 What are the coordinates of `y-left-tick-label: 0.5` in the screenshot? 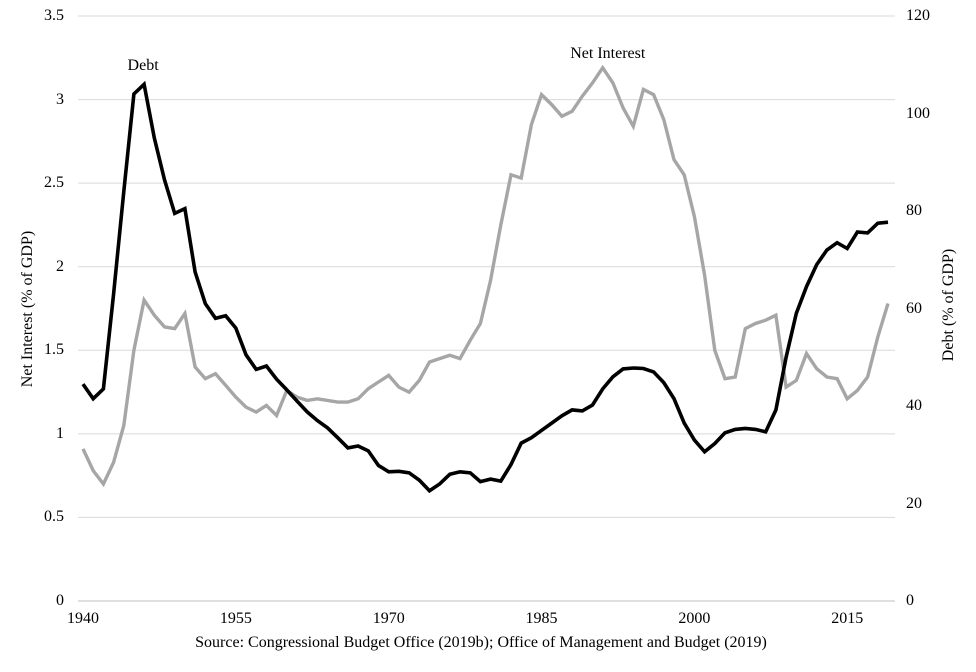 It's located at (54, 517).